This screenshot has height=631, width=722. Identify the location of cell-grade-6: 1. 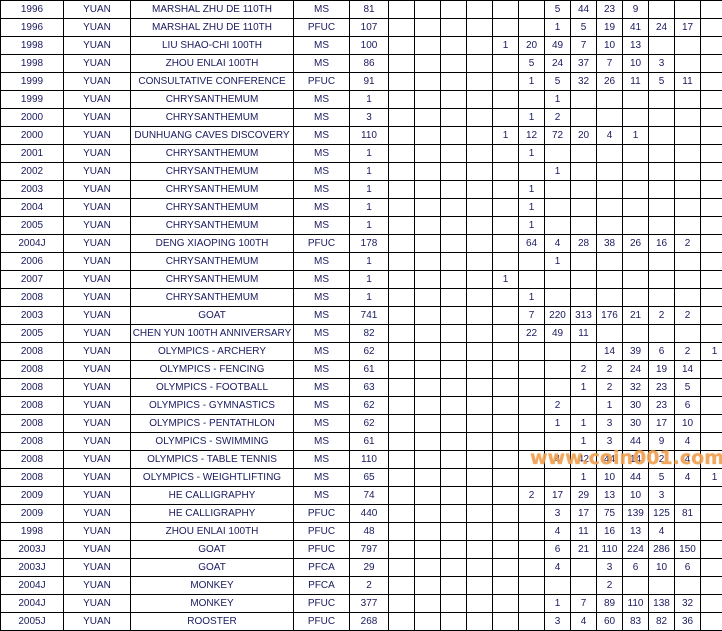
(532, 118).